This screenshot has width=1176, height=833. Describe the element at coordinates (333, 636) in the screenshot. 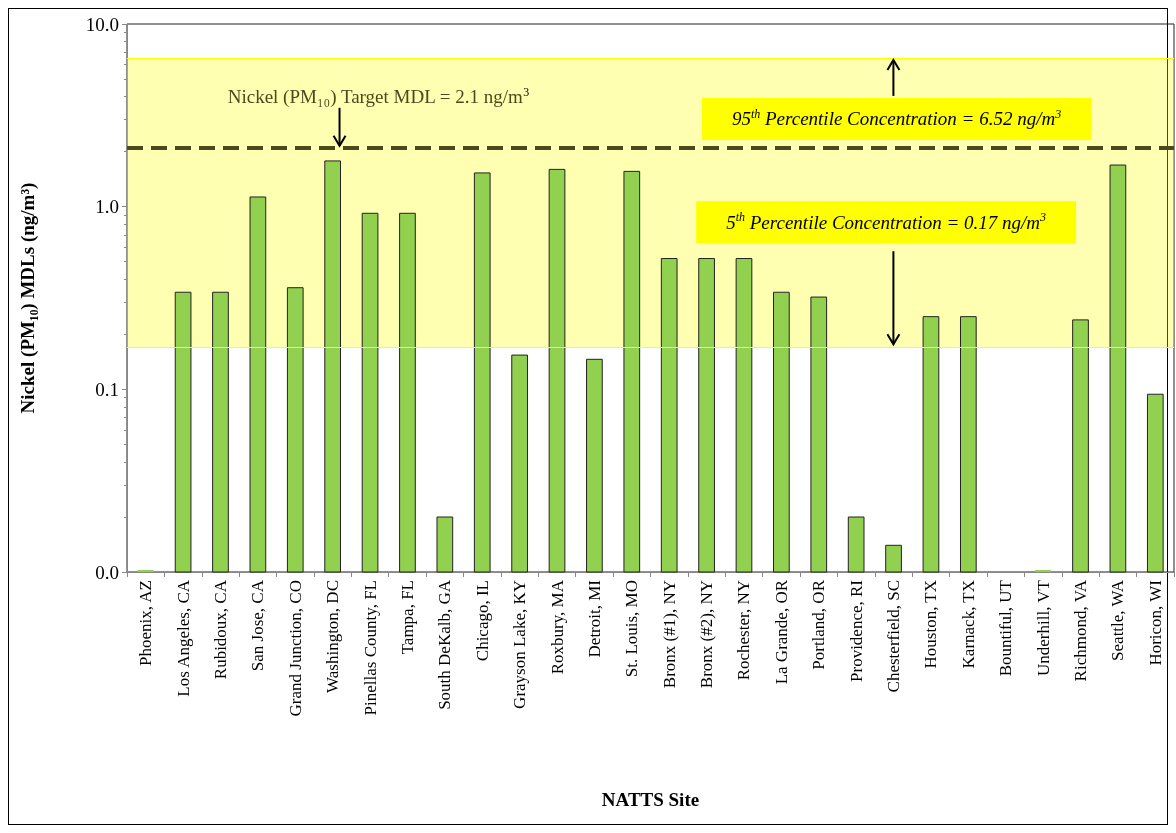

I see `x-tick-label: Washington, DC` at that location.